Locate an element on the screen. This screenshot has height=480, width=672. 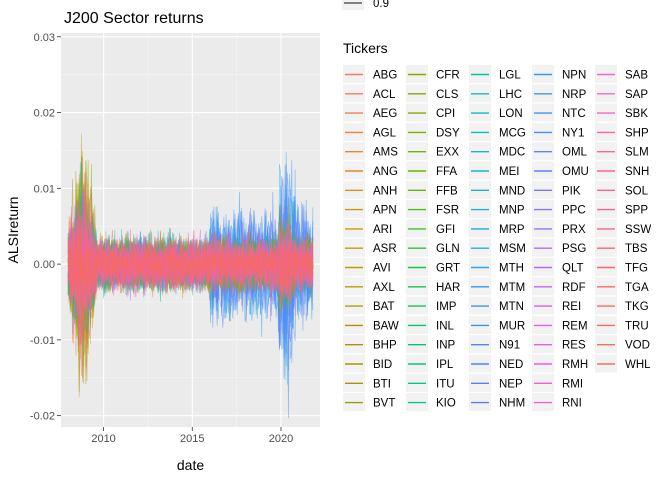
legend-item-NRP: NRP is located at coordinates (559, 93).